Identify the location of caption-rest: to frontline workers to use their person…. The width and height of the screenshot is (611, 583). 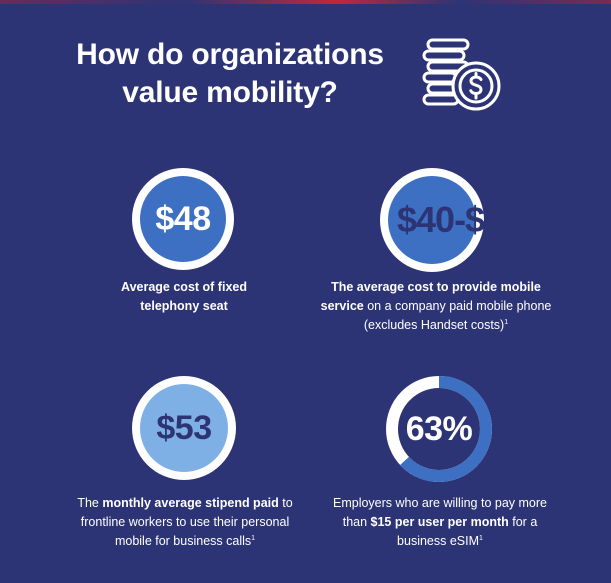
(186, 522).